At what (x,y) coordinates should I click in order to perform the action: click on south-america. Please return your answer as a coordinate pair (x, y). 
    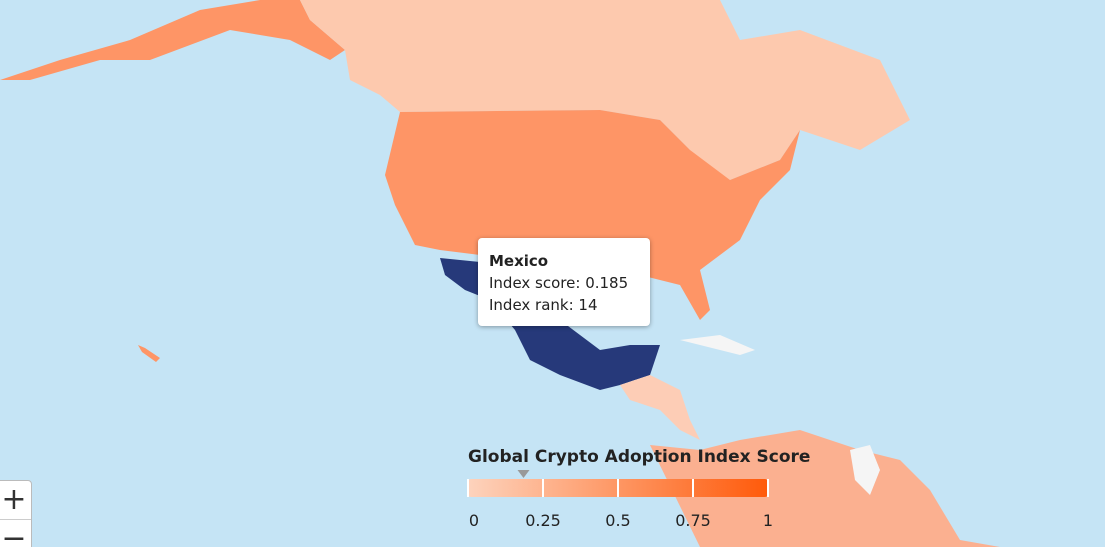
    Looking at the image, I should click on (825, 488).